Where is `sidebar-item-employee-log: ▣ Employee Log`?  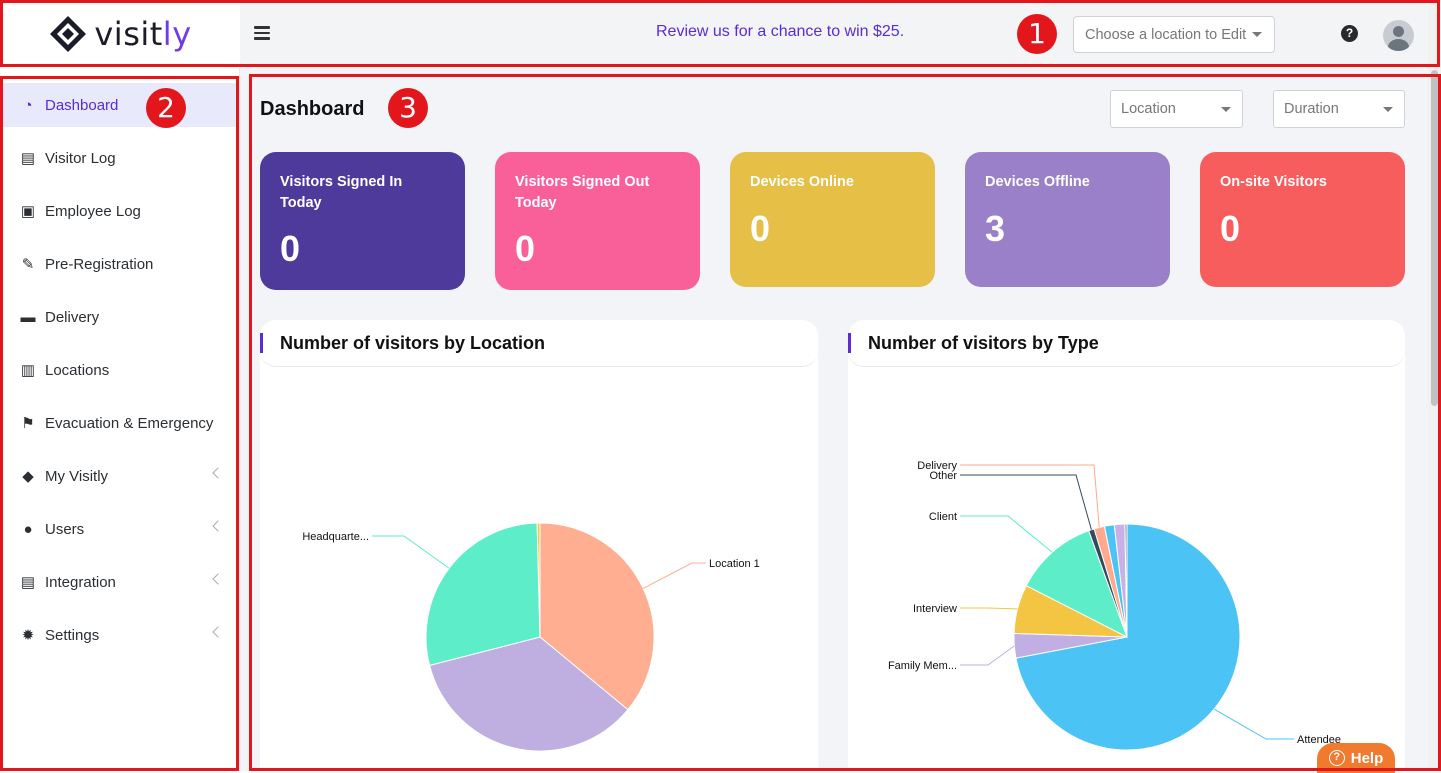 sidebar-item-employee-log: ▣ Employee Log is located at coordinates (119, 211).